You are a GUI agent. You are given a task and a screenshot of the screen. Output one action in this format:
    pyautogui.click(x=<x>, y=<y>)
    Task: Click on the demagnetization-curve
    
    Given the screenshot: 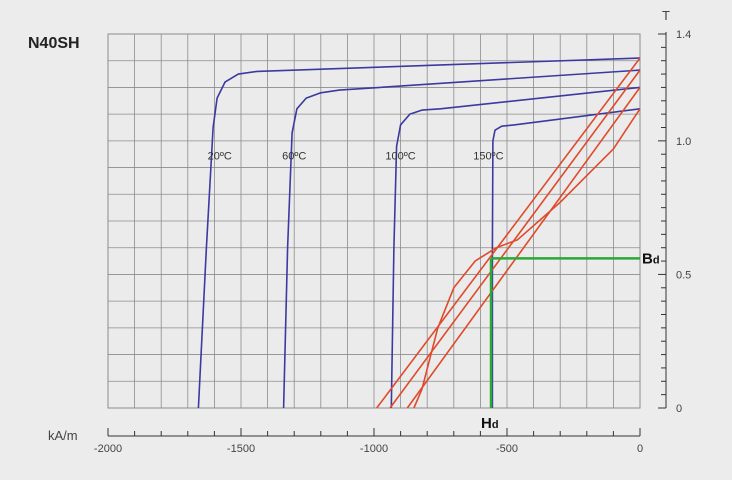 What is the action you would take?
    pyautogui.click(x=566, y=258)
    